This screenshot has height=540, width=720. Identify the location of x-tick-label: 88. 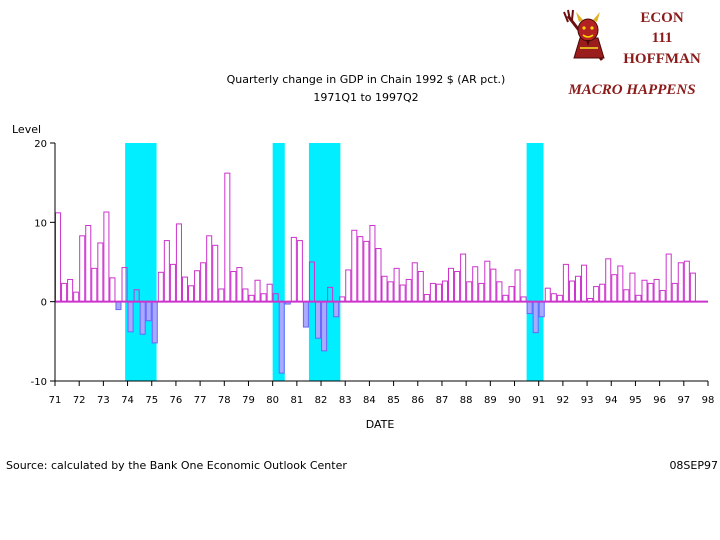
(466, 400).